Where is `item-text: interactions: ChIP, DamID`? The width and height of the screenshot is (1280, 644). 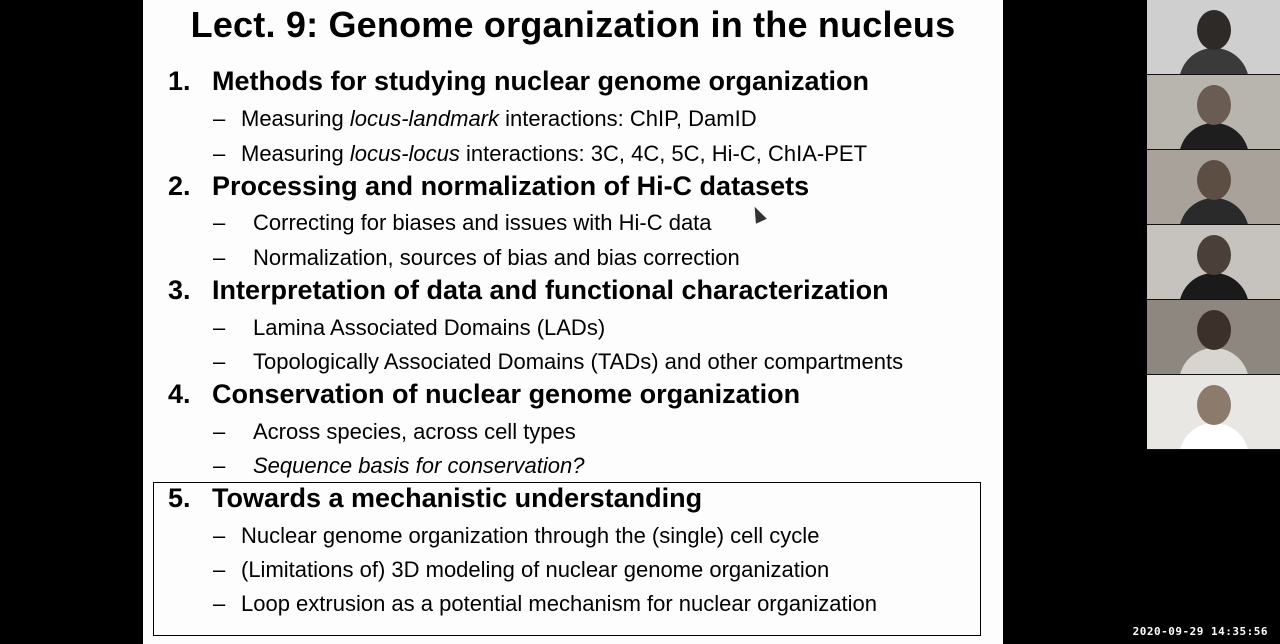 item-text: interactions: ChIP, DamID is located at coordinates (628, 118).